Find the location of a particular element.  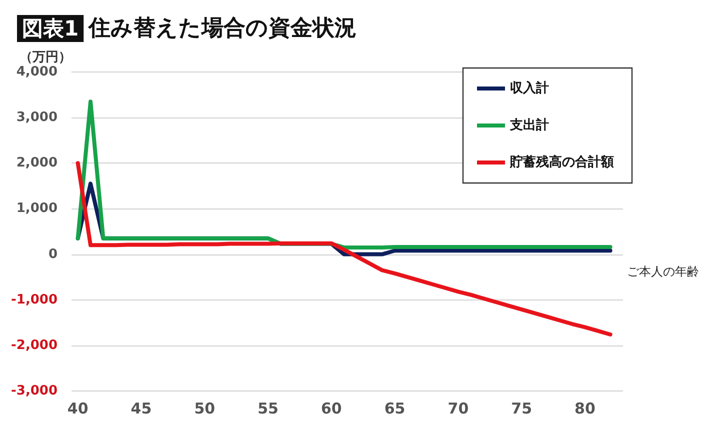

y-tick-label: 4,000 is located at coordinates (37, 72).